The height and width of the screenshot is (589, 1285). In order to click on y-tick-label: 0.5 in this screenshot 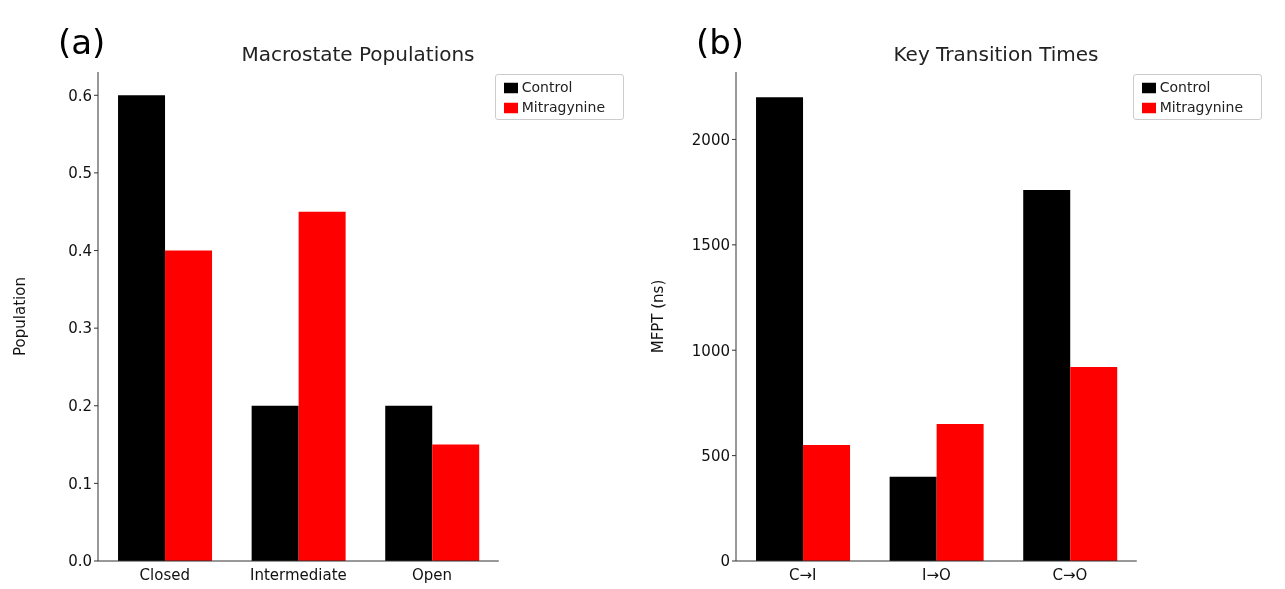, I will do `click(80, 173)`.